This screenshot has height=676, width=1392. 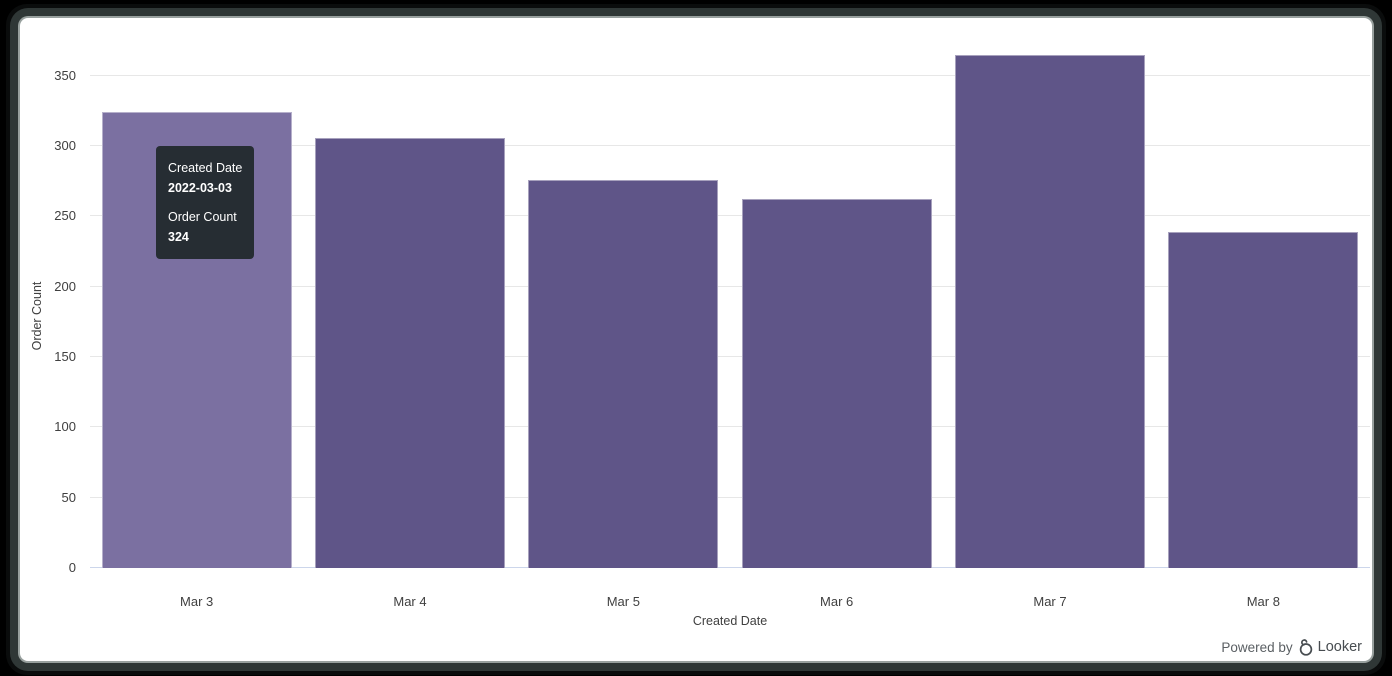 What do you see at coordinates (410, 601) in the screenshot?
I see `x-tick-label: Mar 4` at bounding box center [410, 601].